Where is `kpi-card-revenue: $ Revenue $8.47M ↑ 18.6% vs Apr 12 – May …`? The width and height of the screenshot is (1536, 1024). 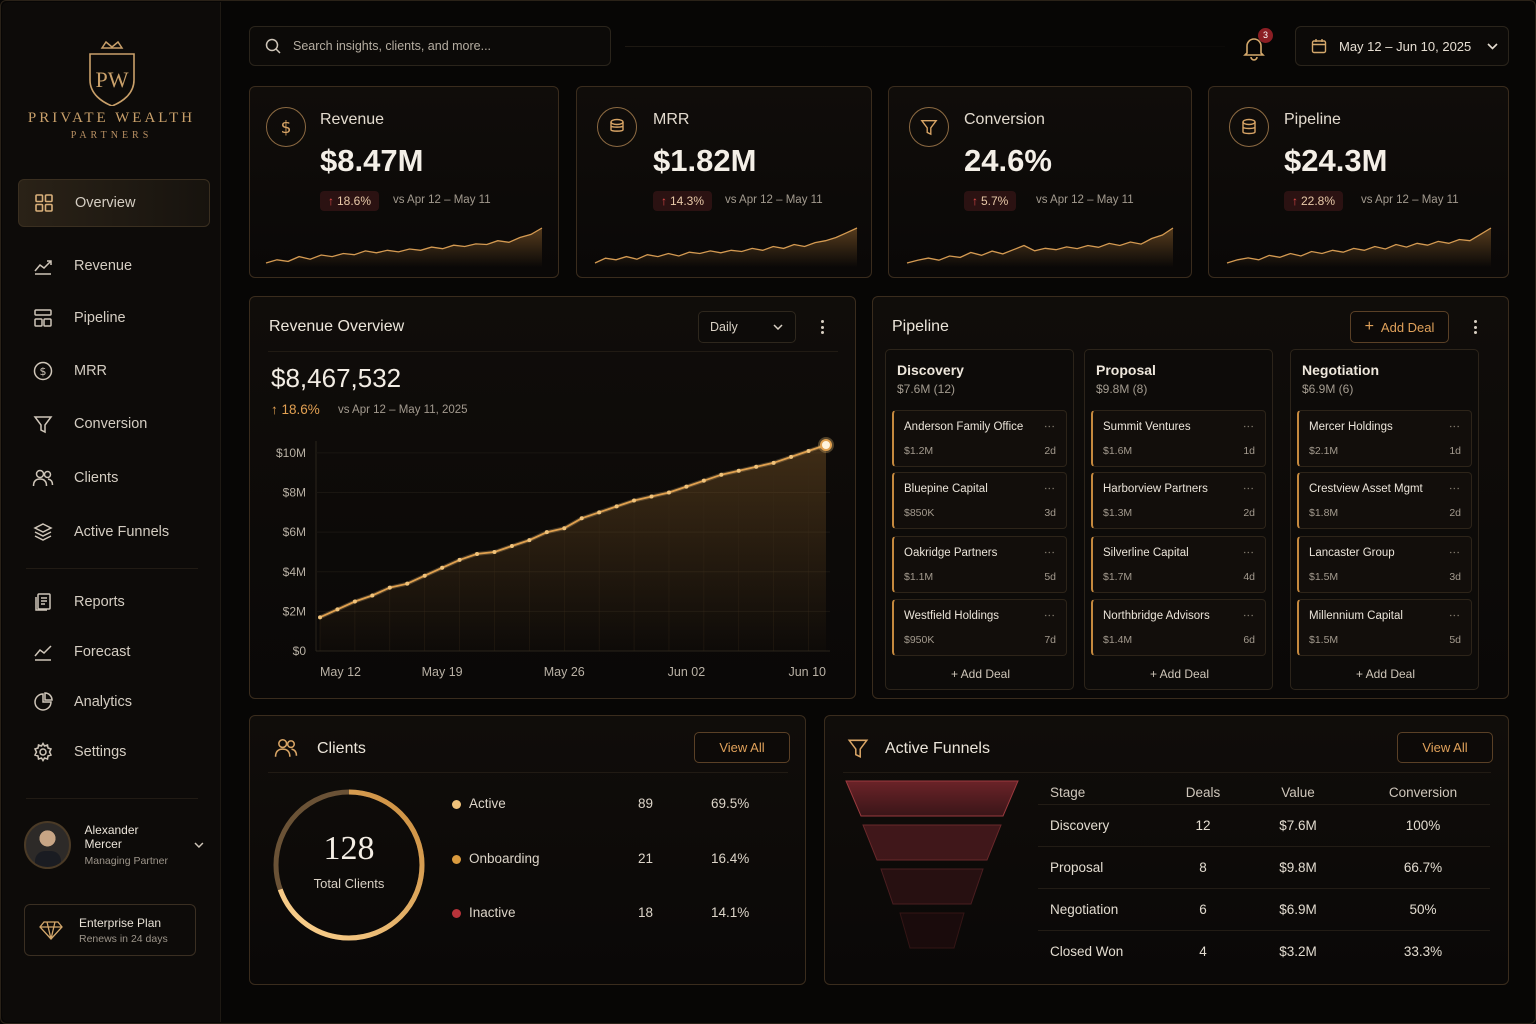 kpi-card-revenue: $ Revenue $8.47M ↑ 18.6% vs Apr 12 – May … is located at coordinates (404, 182).